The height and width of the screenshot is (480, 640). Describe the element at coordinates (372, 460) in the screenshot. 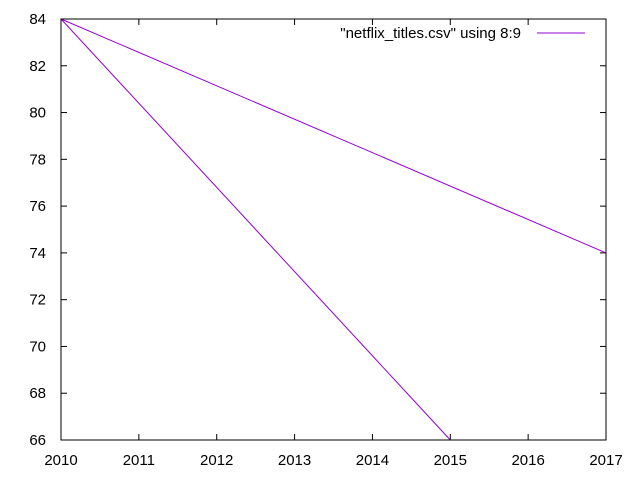

I see `x-tick-label: 2014` at that location.